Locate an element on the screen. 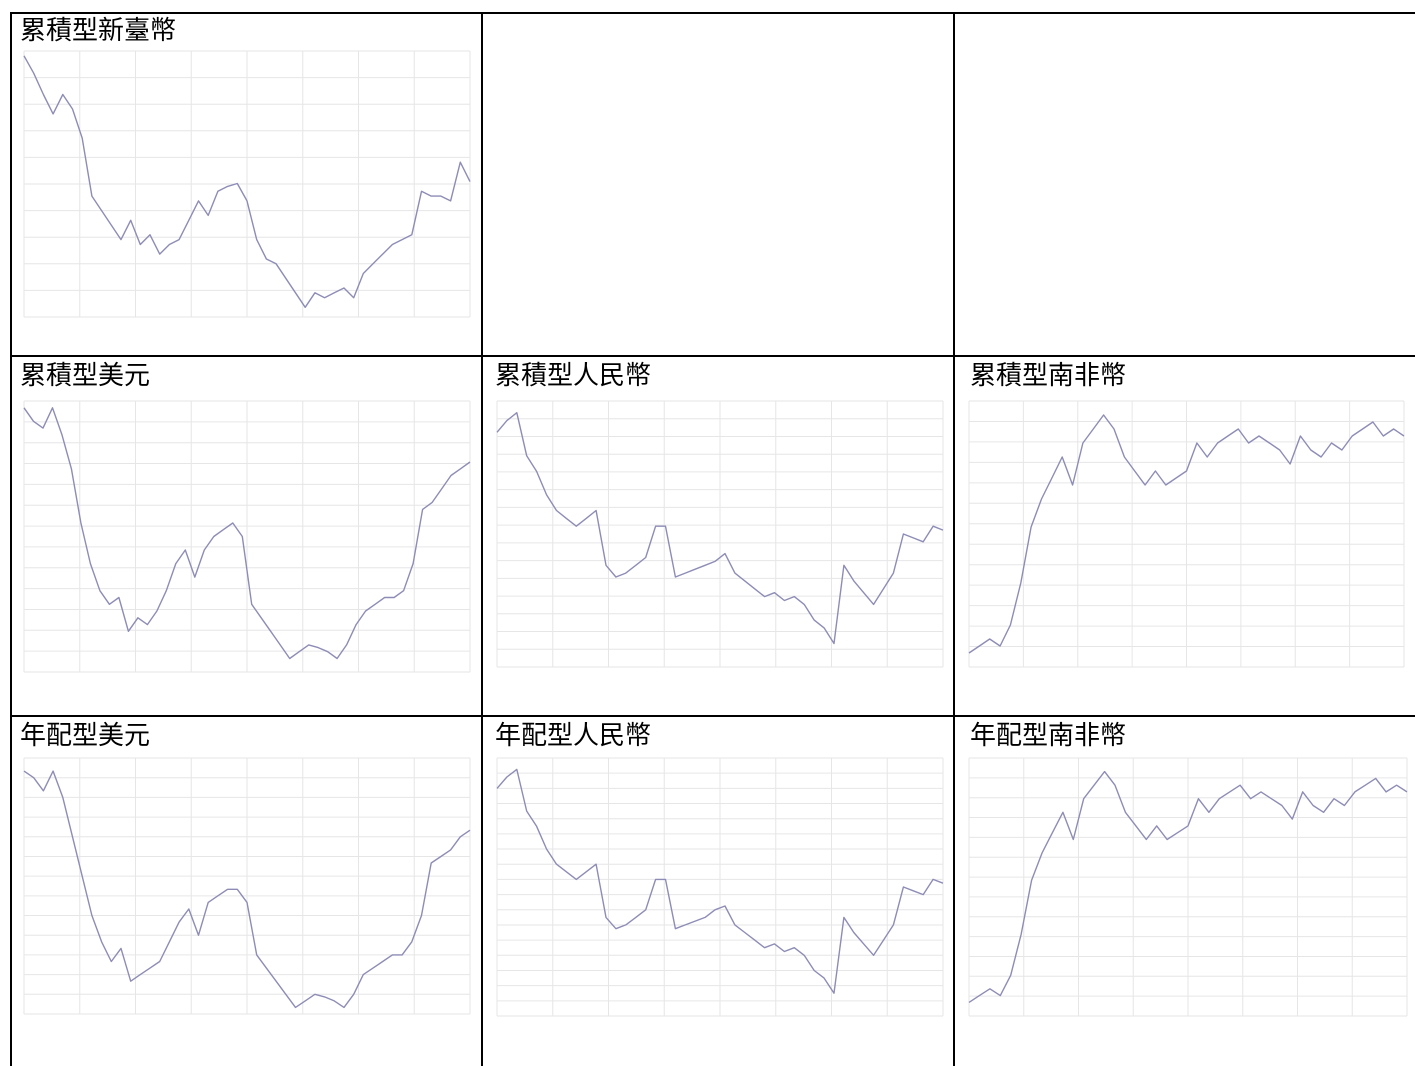 This screenshot has height=1066, width=1415. chart-usd-annual is located at coordinates (247, 886).